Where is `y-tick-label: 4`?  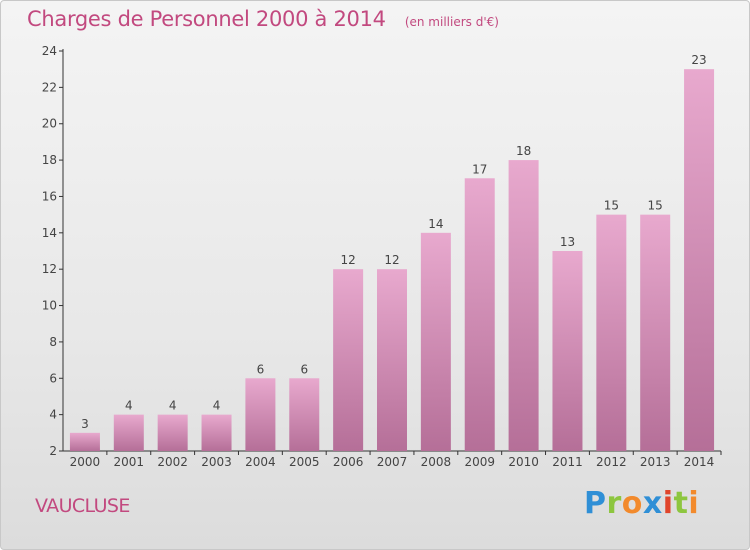 y-tick-label: 4 is located at coordinates (53, 415).